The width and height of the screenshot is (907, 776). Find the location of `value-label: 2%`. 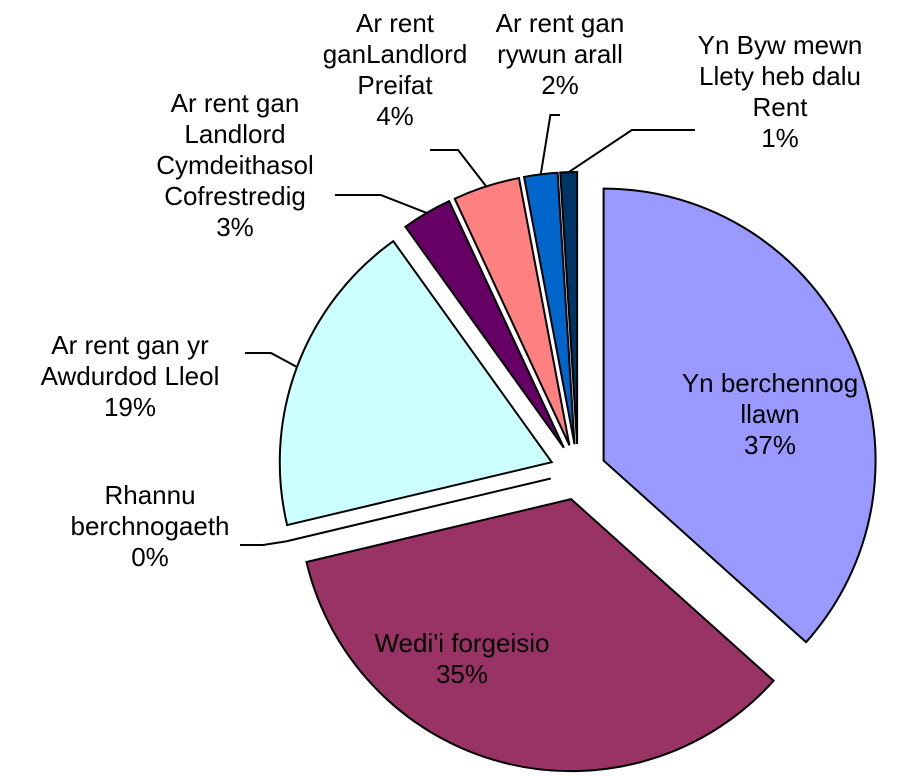

value-label: 2% is located at coordinates (560, 85).